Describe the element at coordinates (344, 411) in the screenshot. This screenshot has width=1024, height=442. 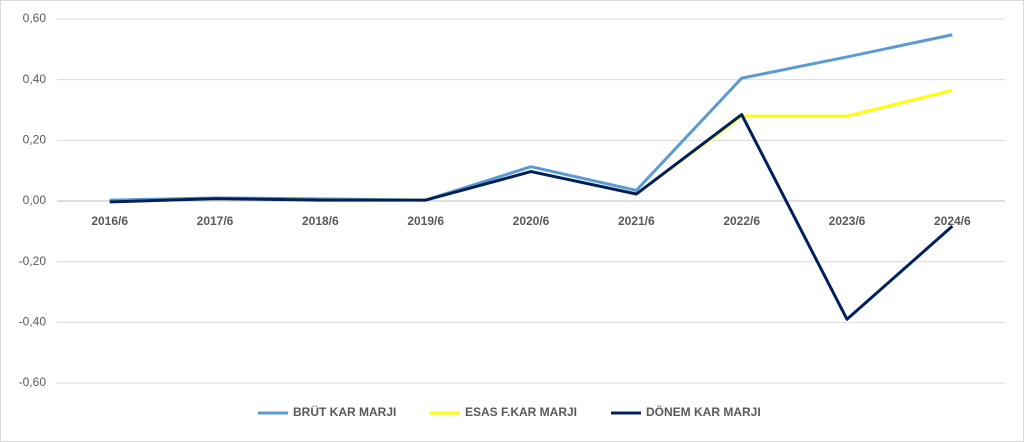
I see `legend-label: BRÜT KAR MARJI` at that location.